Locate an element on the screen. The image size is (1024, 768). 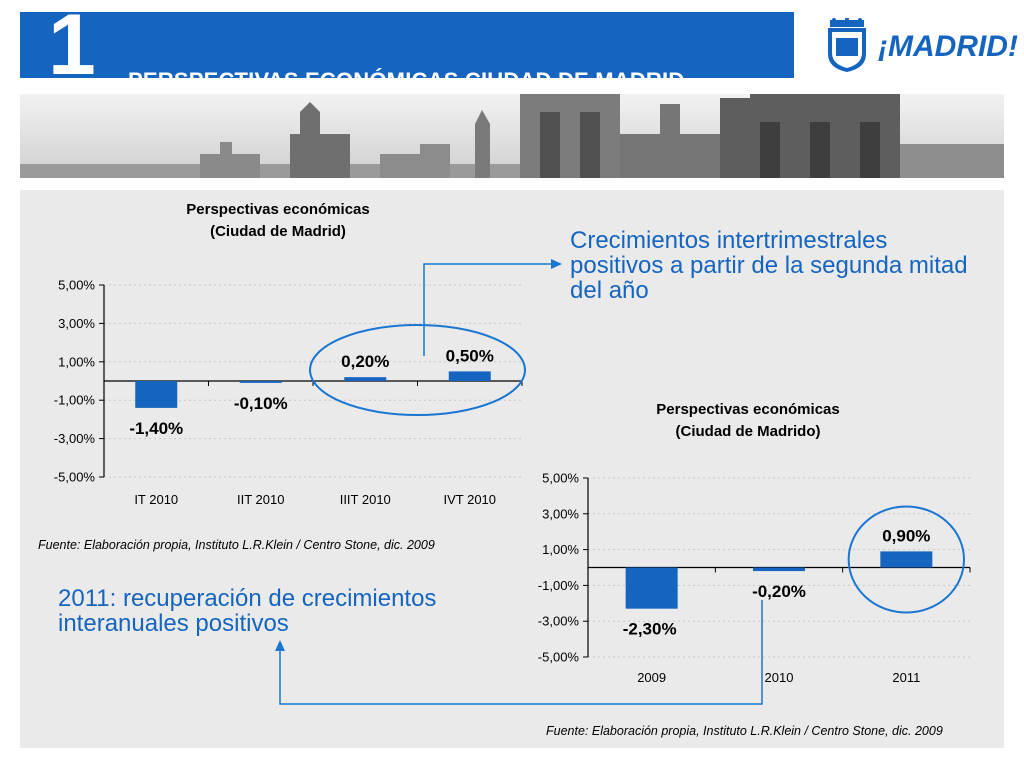
data-label: -0,10% is located at coordinates (261, 403).